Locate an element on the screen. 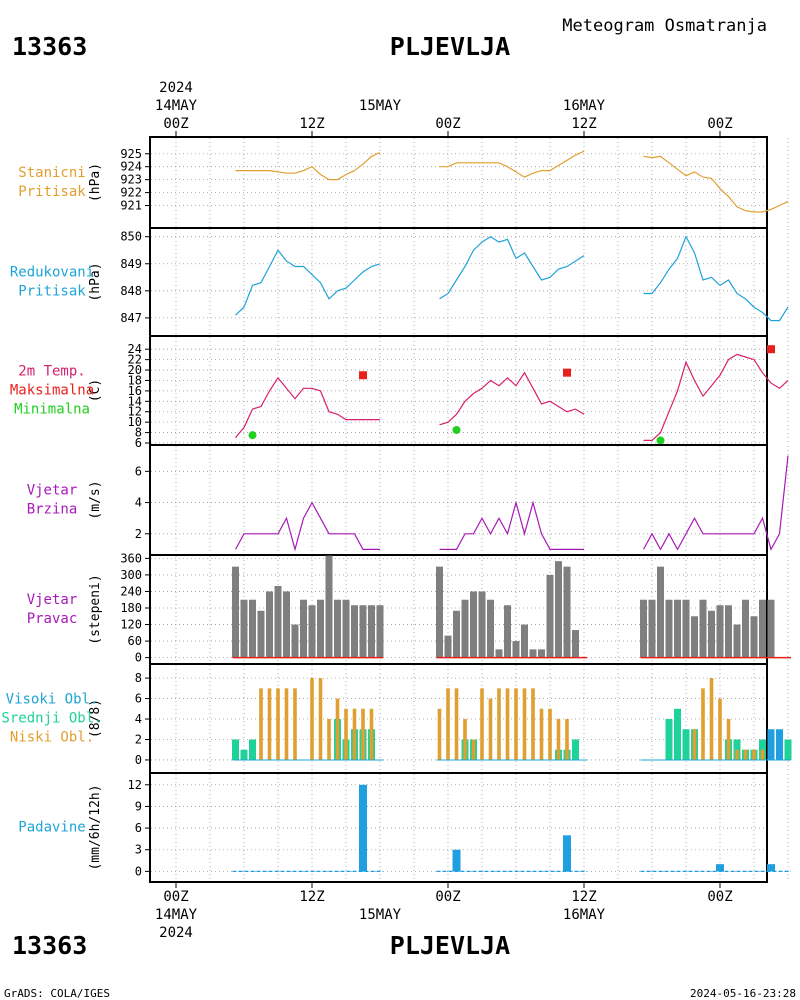  legend-label: Srednji Obl. is located at coordinates (51, 719).